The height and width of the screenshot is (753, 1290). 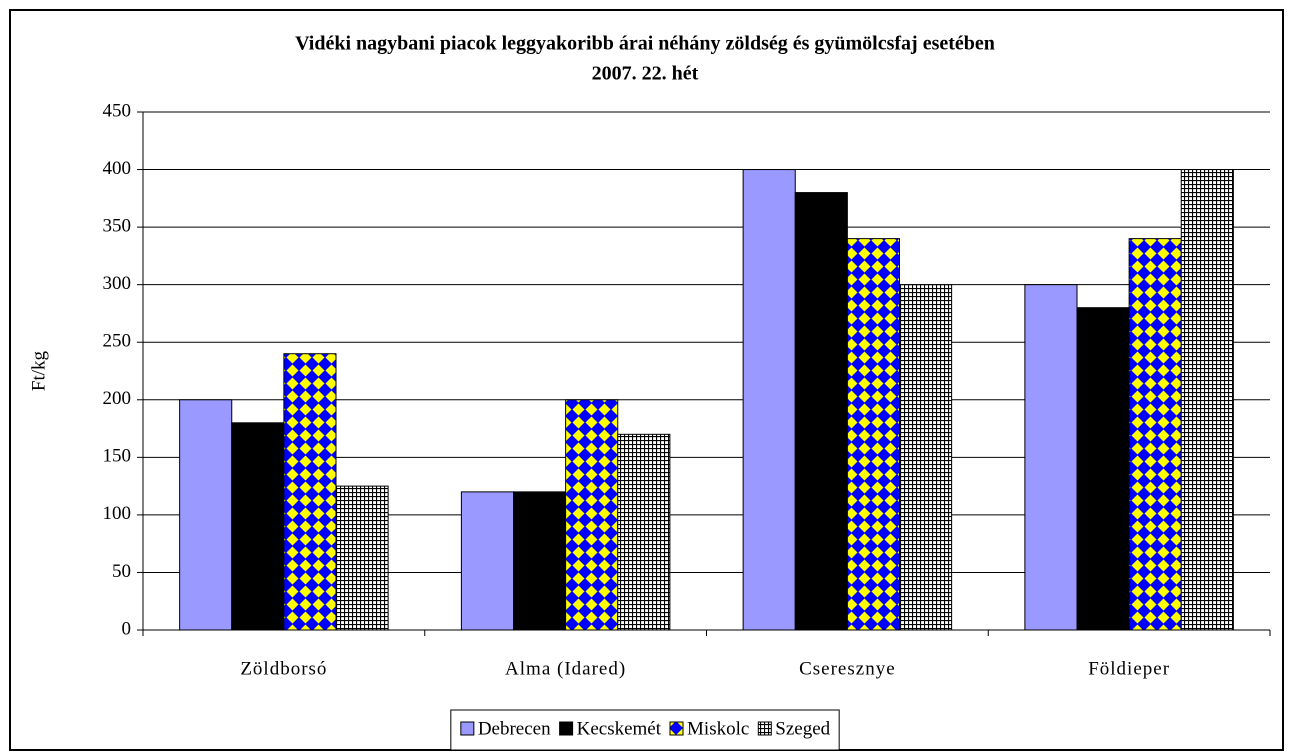 What do you see at coordinates (619, 728) in the screenshot?
I see `legend-label: Kecskemét` at bounding box center [619, 728].